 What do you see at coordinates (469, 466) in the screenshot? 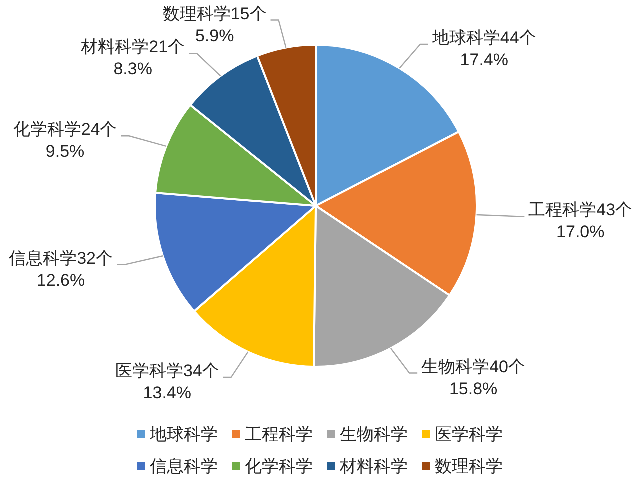
I see `legend-label: 数理科学` at bounding box center [469, 466].